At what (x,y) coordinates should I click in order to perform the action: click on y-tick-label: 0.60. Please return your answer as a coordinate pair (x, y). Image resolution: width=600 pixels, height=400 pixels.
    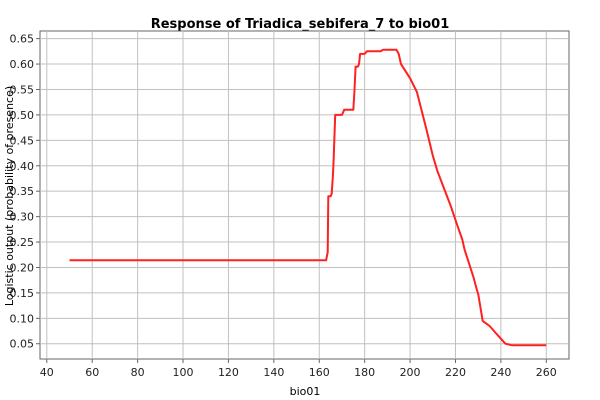
    Looking at the image, I should click on (22, 64).